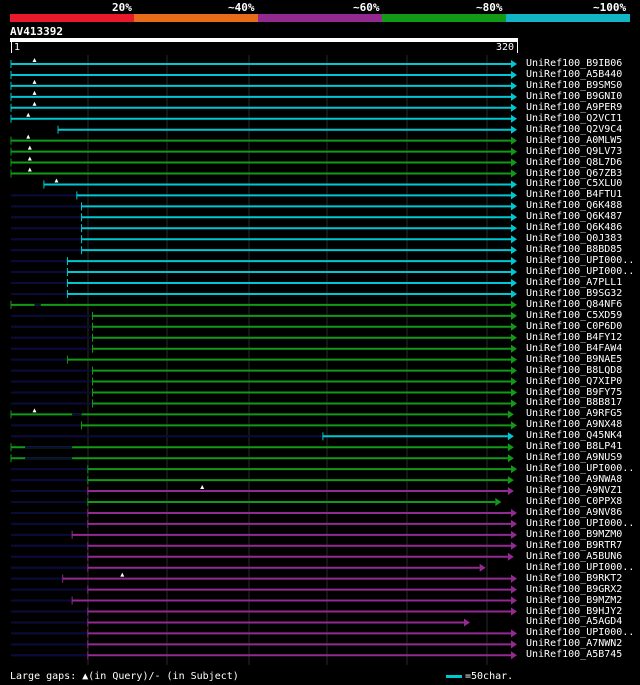  I want to click on hit-label: UniRef100_A5B745, so click(574, 655).